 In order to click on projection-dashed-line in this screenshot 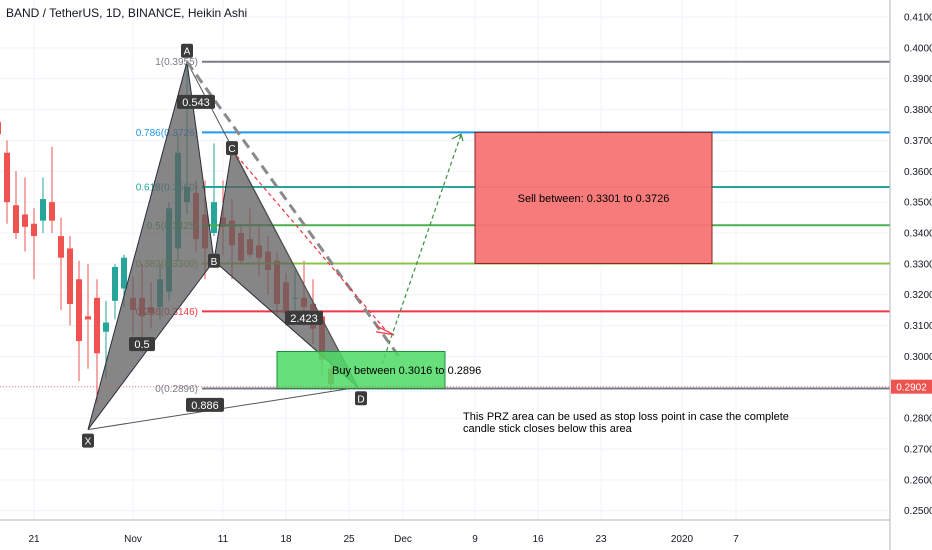, I will do `click(293, 209)`.